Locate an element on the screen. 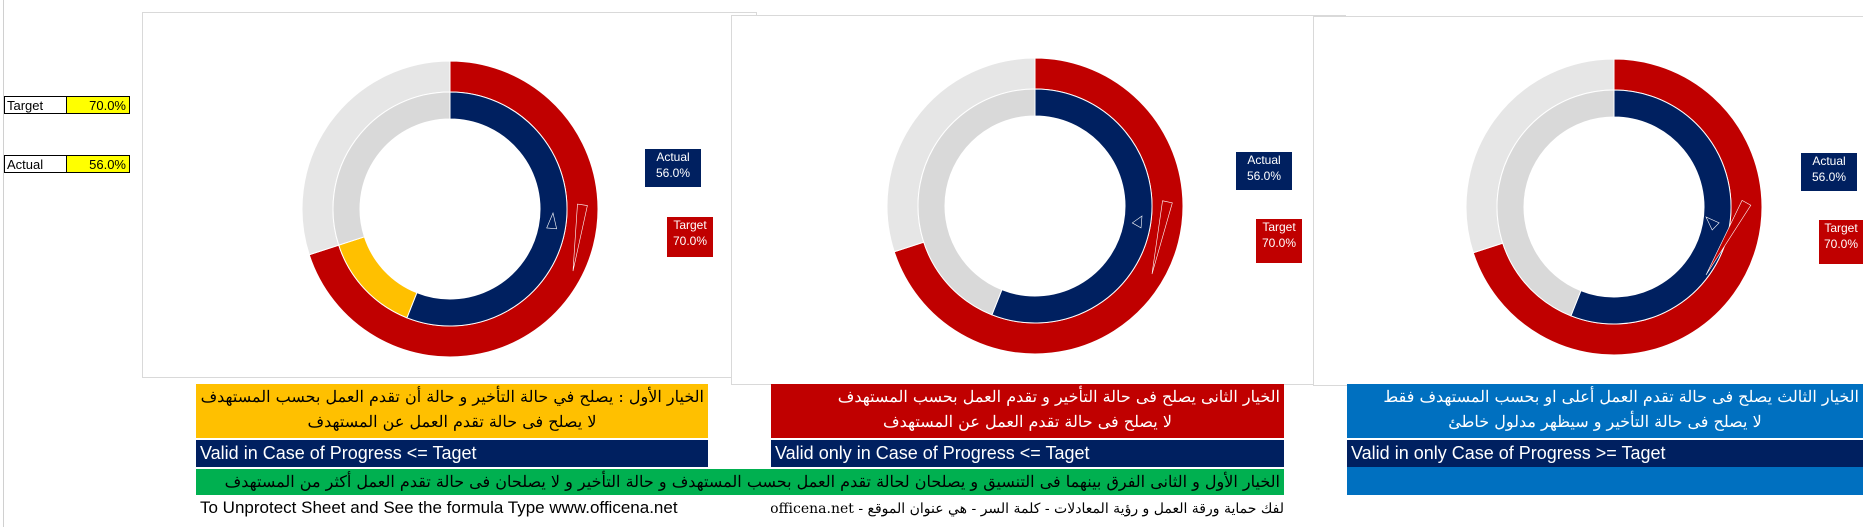 The height and width of the screenshot is (527, 1863). option-3-blue-filler is located at coordinates (1605, 481).